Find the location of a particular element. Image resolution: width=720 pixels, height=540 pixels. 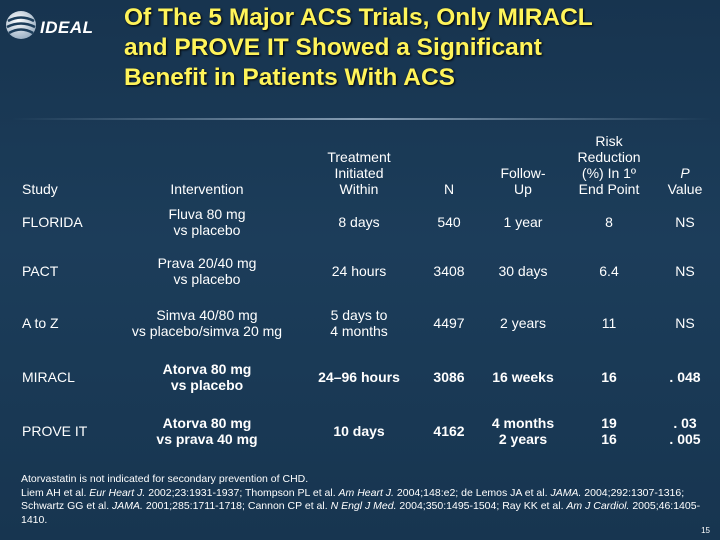

cell-risk-reduction: 11 is located at coordinates (609, 323).